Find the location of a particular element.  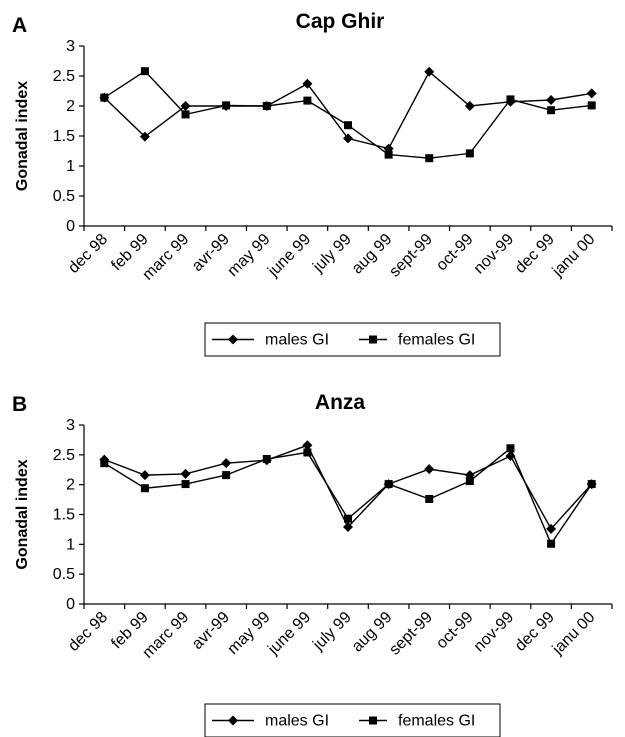

chart-title: Cap Ghir is located at coordinates (340, 21).